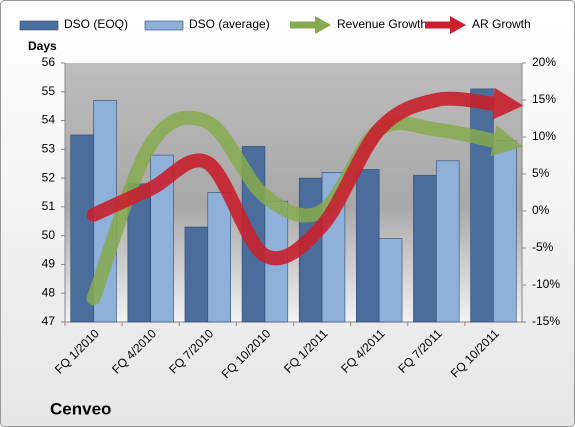 This screenshot has width=575, height=427. What do you see at coordinates (96, 24) in the screenshot?
I see `legend-label: DSO (EOQ)` at bounding box center [96, 24].